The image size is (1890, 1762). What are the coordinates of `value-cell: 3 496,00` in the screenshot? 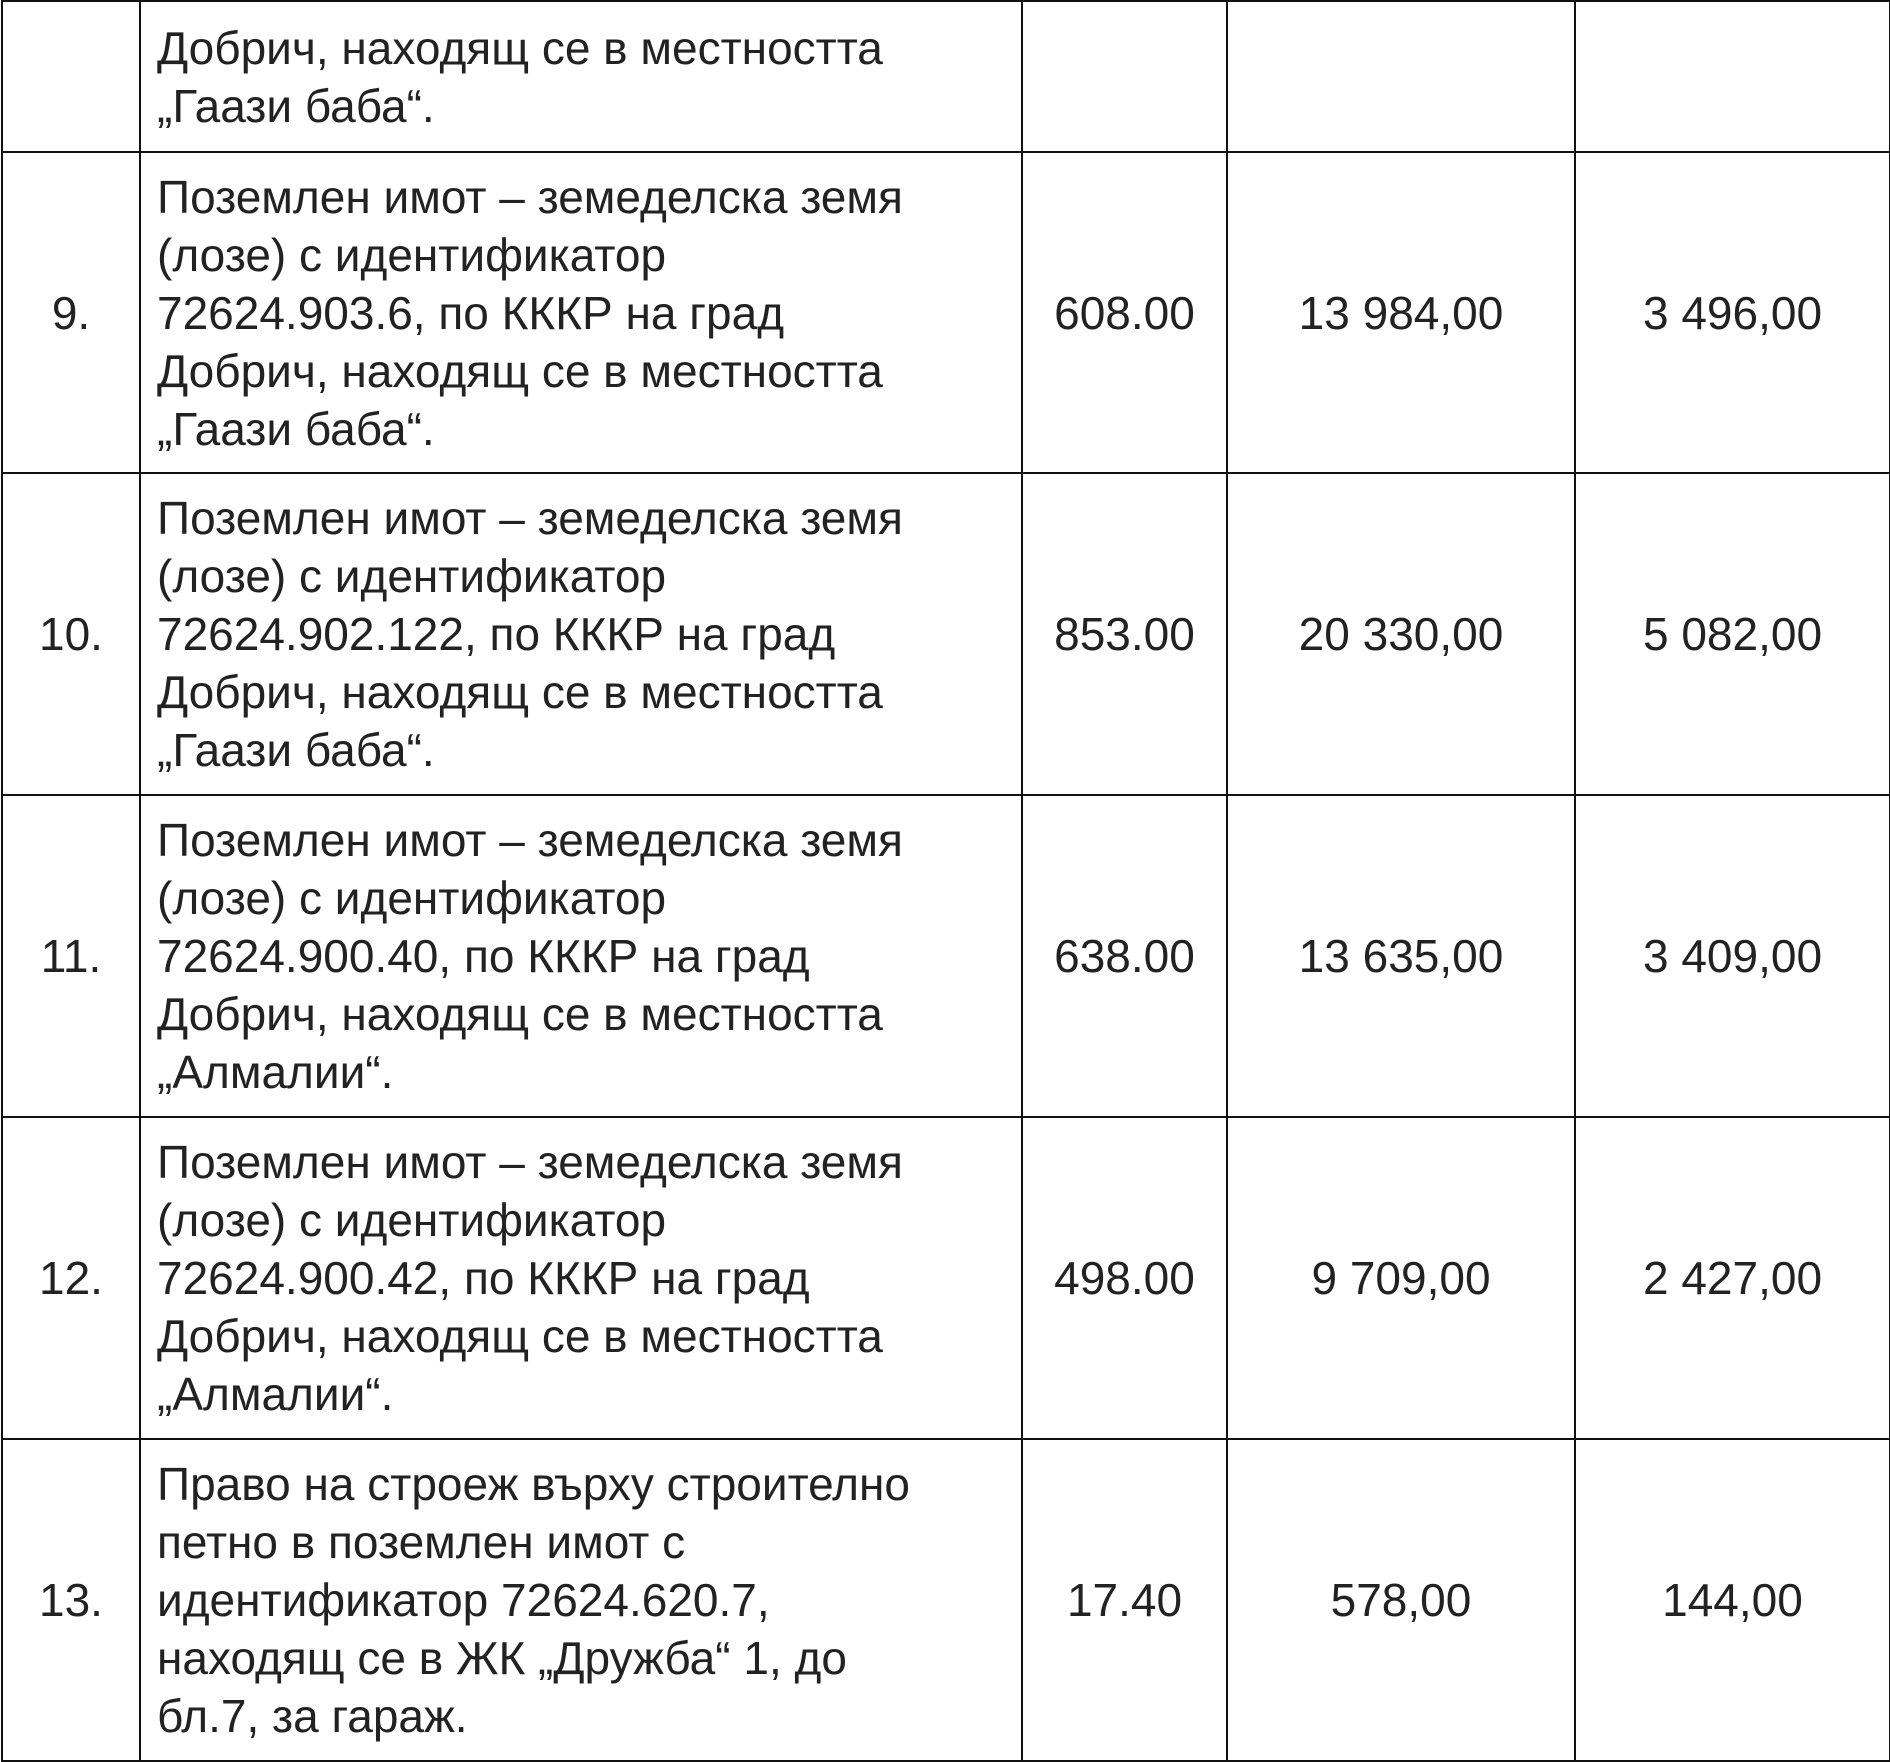 It's located at (1732, 312).